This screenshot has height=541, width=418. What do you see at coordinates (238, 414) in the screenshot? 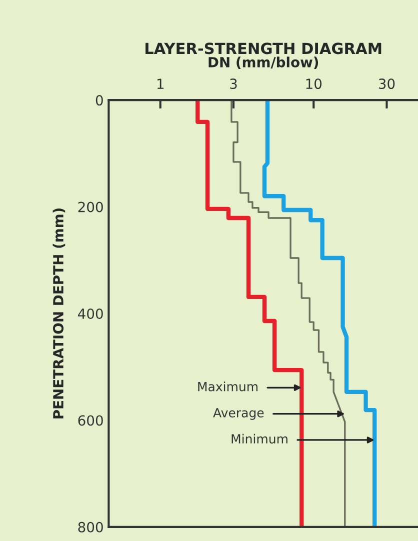
I see `annotation: Average` at bounding box center [238, 414].